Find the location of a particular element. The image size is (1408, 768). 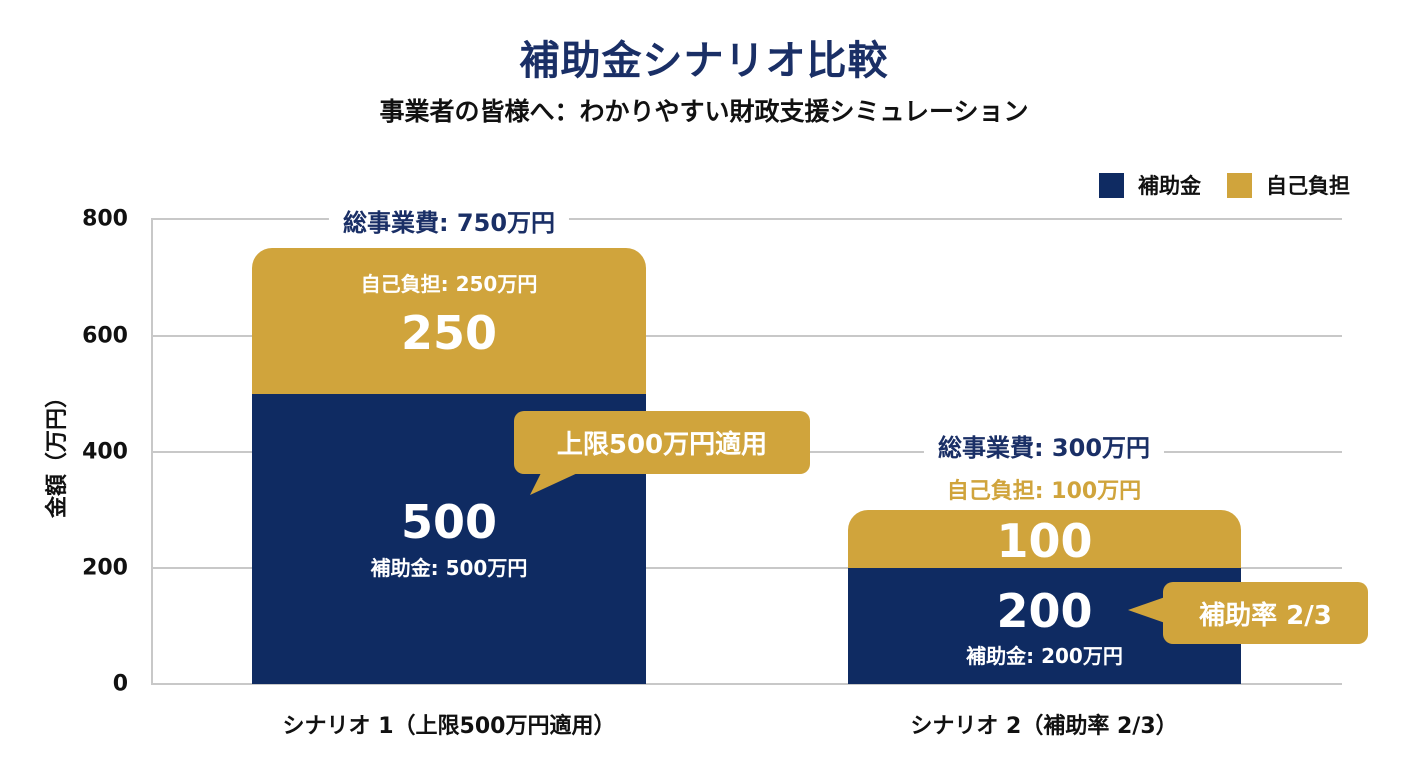

self-value-scenario-2: 100 is located at coordinates (1044, 541).